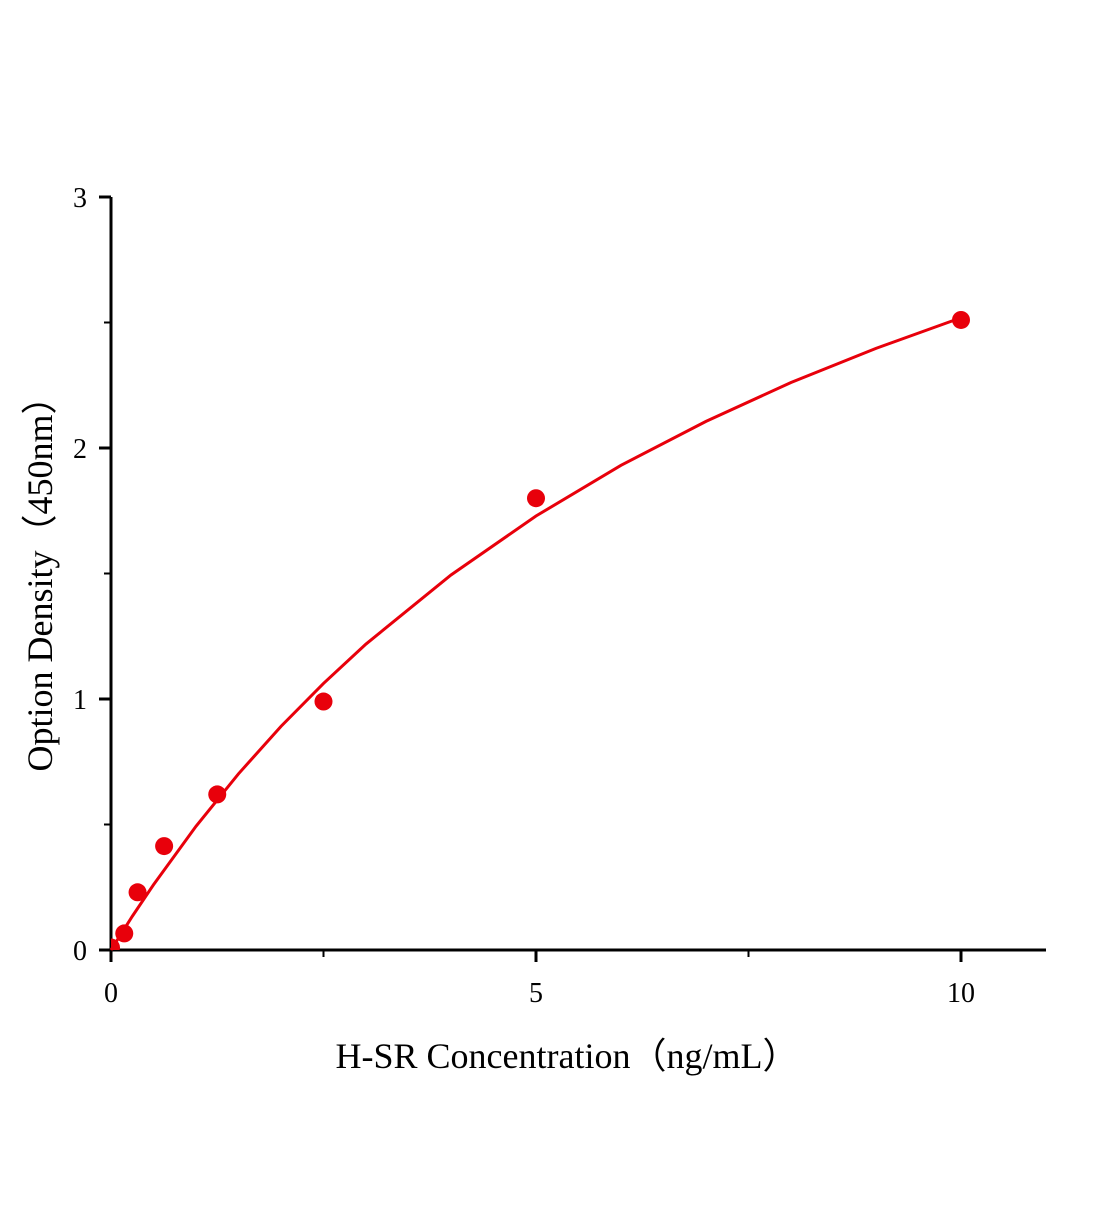 This screenshot has width=1104, height=1205. What do you see at coordinates (111, 993) in the screenshot?
I see `x-tick-label: 0` at bounding box center [111, 993].